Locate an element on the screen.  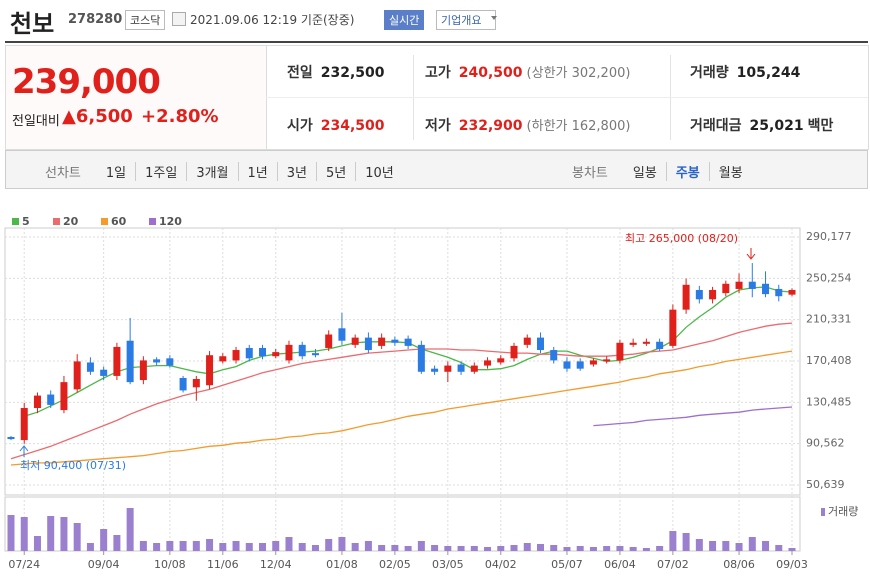
company-info-button: 기업개요 is located at coordinates (466, 20).